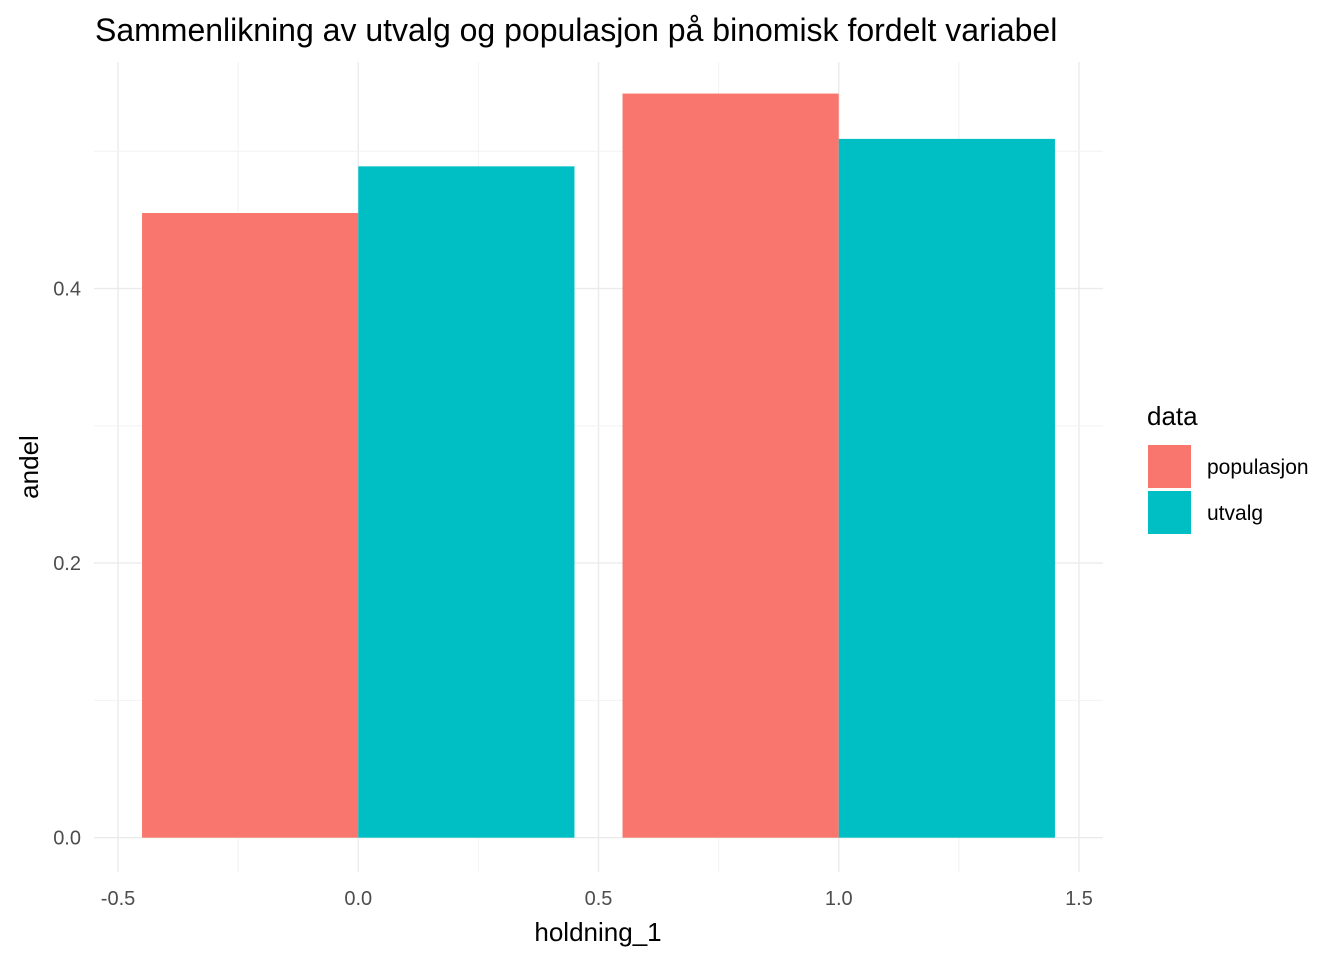 The image size is (1344, 960). I want to click on legend-items: populasjon utvalg, so click(1228, 489).